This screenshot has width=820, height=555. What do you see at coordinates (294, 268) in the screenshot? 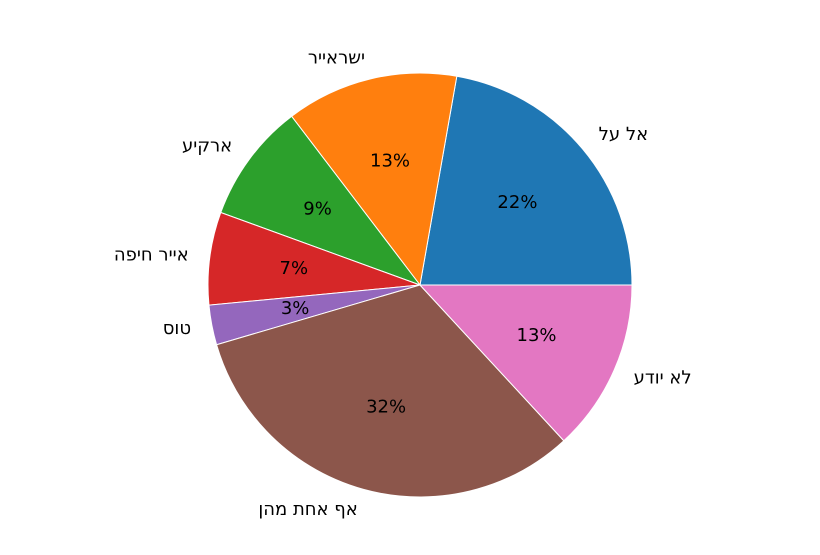
I see `slice-percent: 7%` at bounding box center [294, 268].